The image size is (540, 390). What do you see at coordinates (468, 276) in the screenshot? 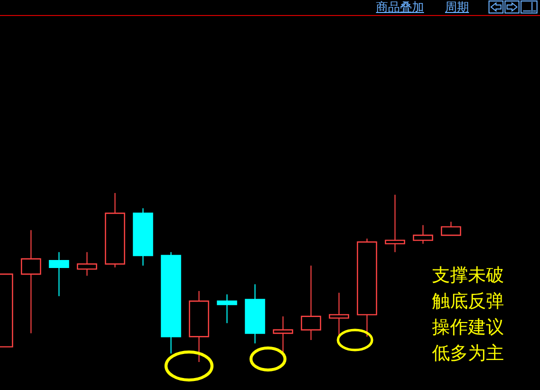
I see `annotation: 支撑未破` at bounding box center [468, 276].